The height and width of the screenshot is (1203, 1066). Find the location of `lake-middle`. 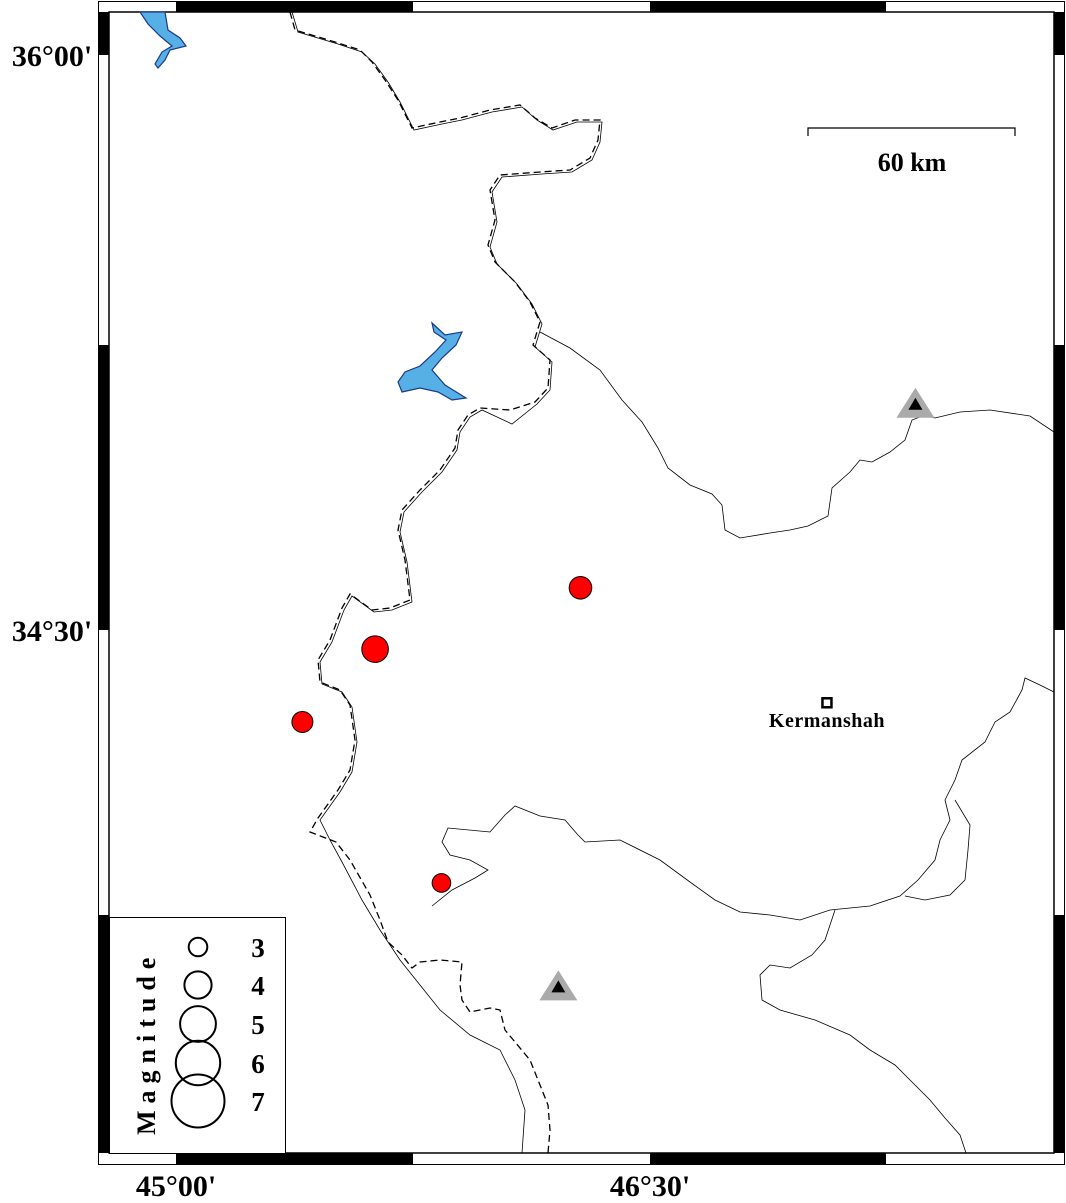

lake-middle is located at coordinates (432, 361).